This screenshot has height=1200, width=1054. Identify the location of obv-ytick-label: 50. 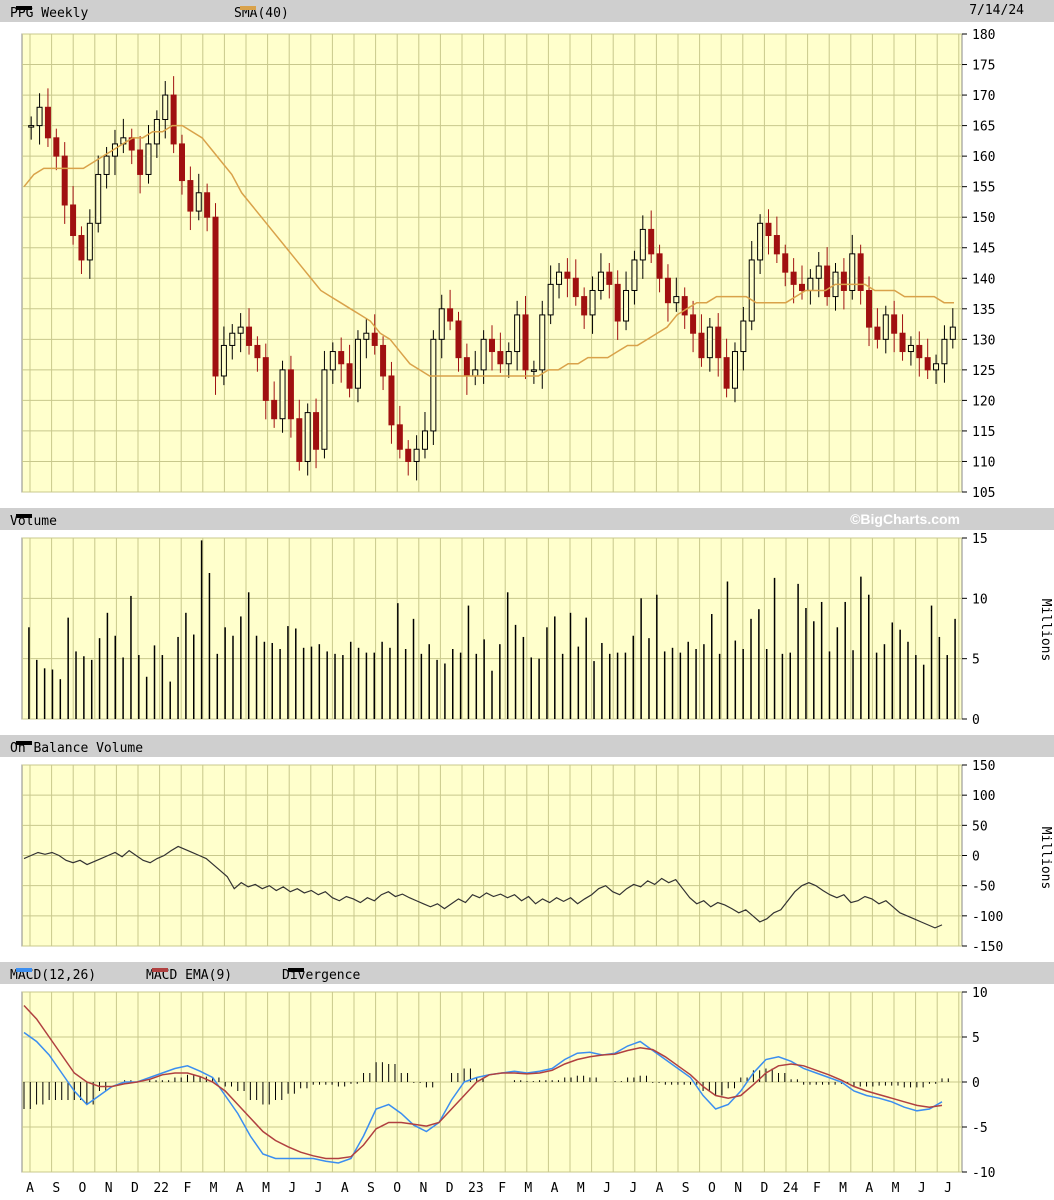
(980, 826).